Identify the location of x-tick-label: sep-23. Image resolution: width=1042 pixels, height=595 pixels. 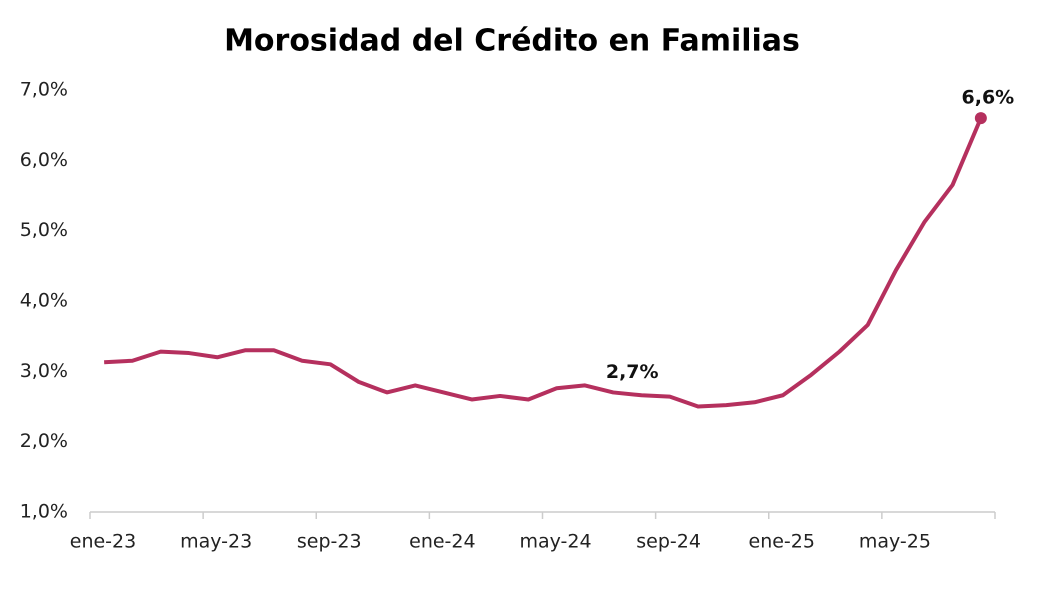
(329, 542).